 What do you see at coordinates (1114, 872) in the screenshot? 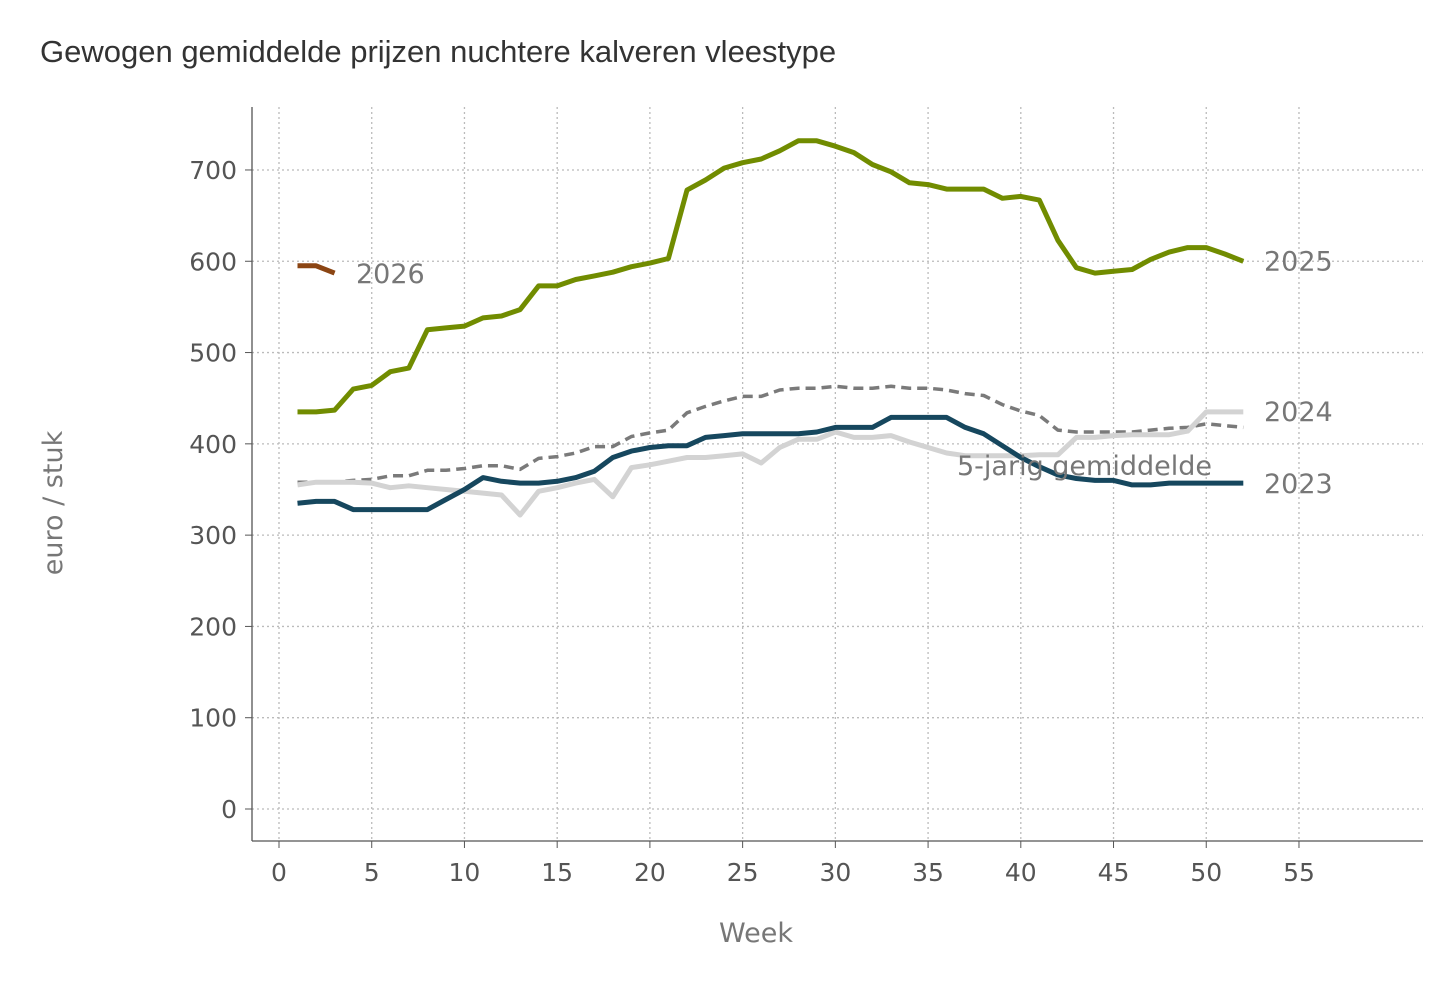
I see `x-tick-label: 45` at bounding box center [1114, 872].